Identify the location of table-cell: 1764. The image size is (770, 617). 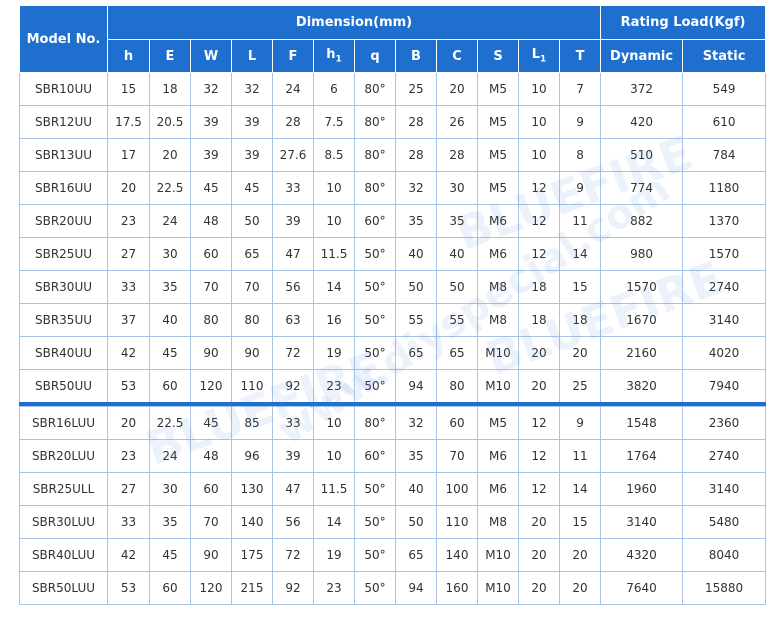
(642, 456).